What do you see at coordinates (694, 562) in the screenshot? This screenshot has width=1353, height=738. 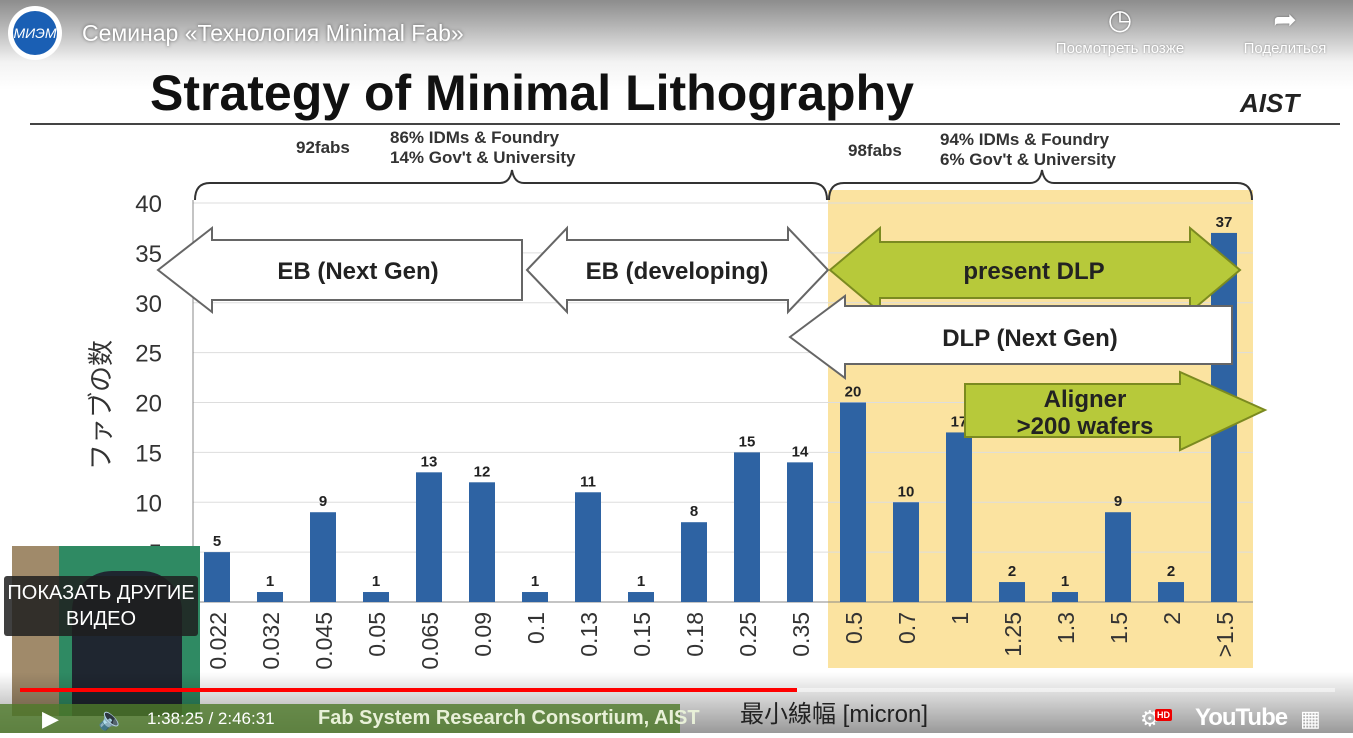 I see `bar-0.18` at bounding box center [694, 562].